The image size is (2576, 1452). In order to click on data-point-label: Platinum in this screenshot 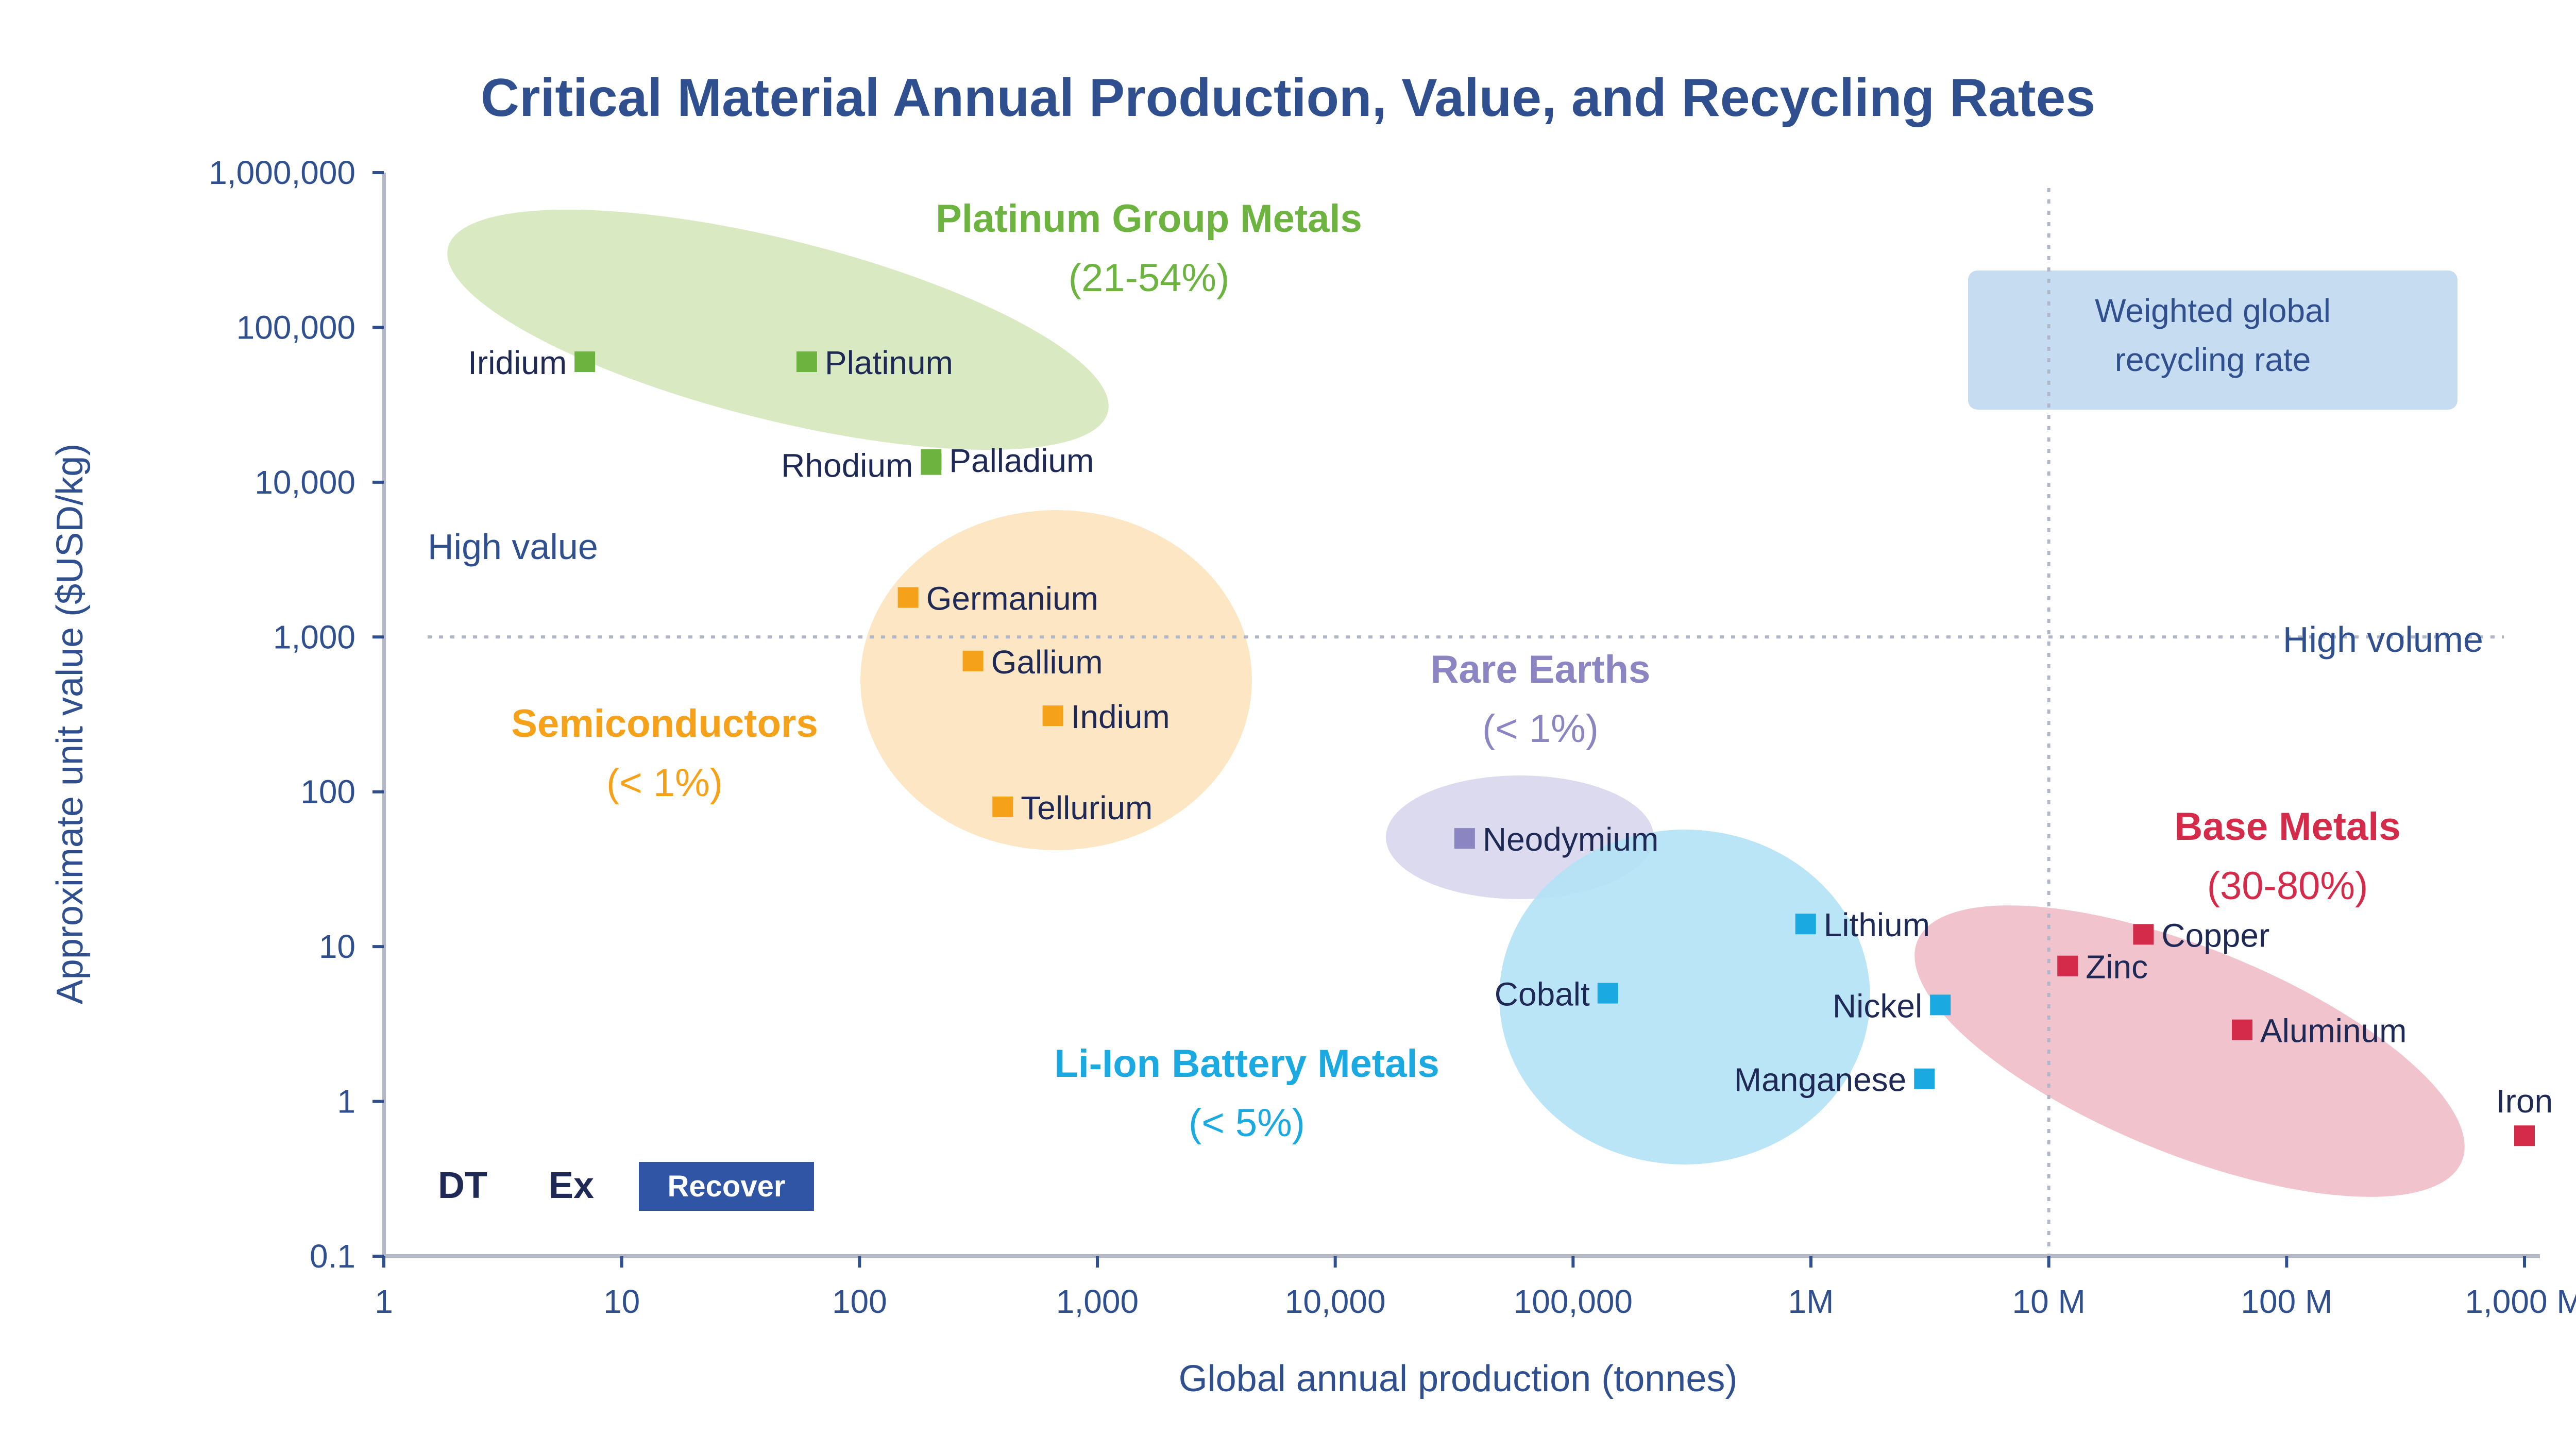, I will do `click(889, 362)`.